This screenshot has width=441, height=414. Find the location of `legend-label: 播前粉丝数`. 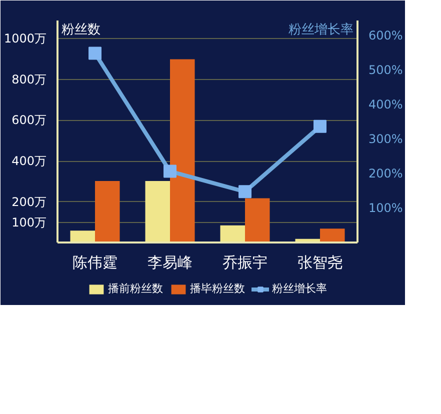

legend-label: 播前粉丝数 is located at coordinates (135, 288).